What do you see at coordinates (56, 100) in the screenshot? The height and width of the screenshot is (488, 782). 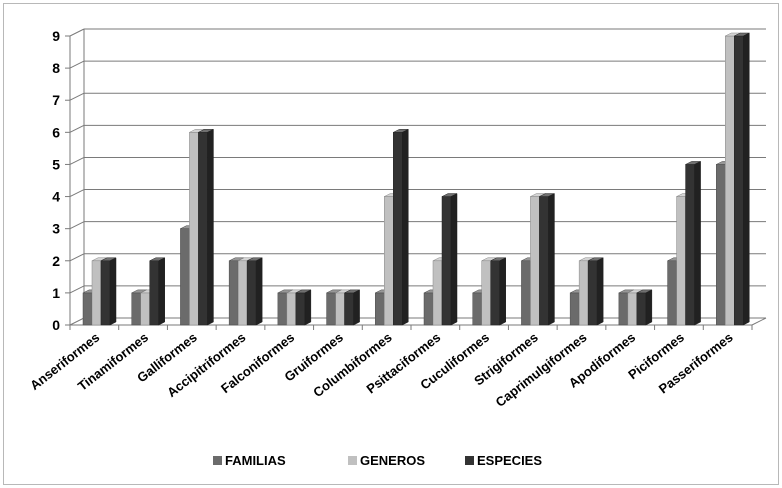 I see `y-tick-label: 7` at bounding box center [56, 100].